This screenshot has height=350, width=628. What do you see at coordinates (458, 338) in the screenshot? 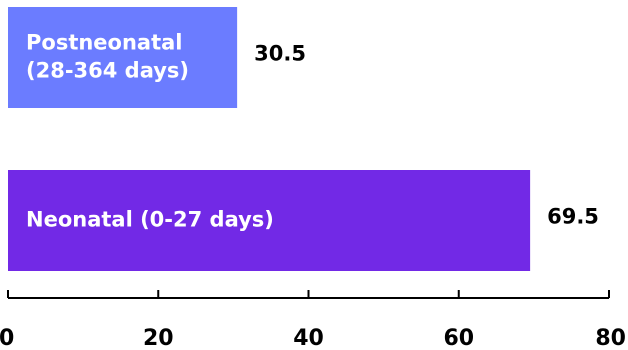
I see `x-tick-label: 60` at bounding box center [458, 338].